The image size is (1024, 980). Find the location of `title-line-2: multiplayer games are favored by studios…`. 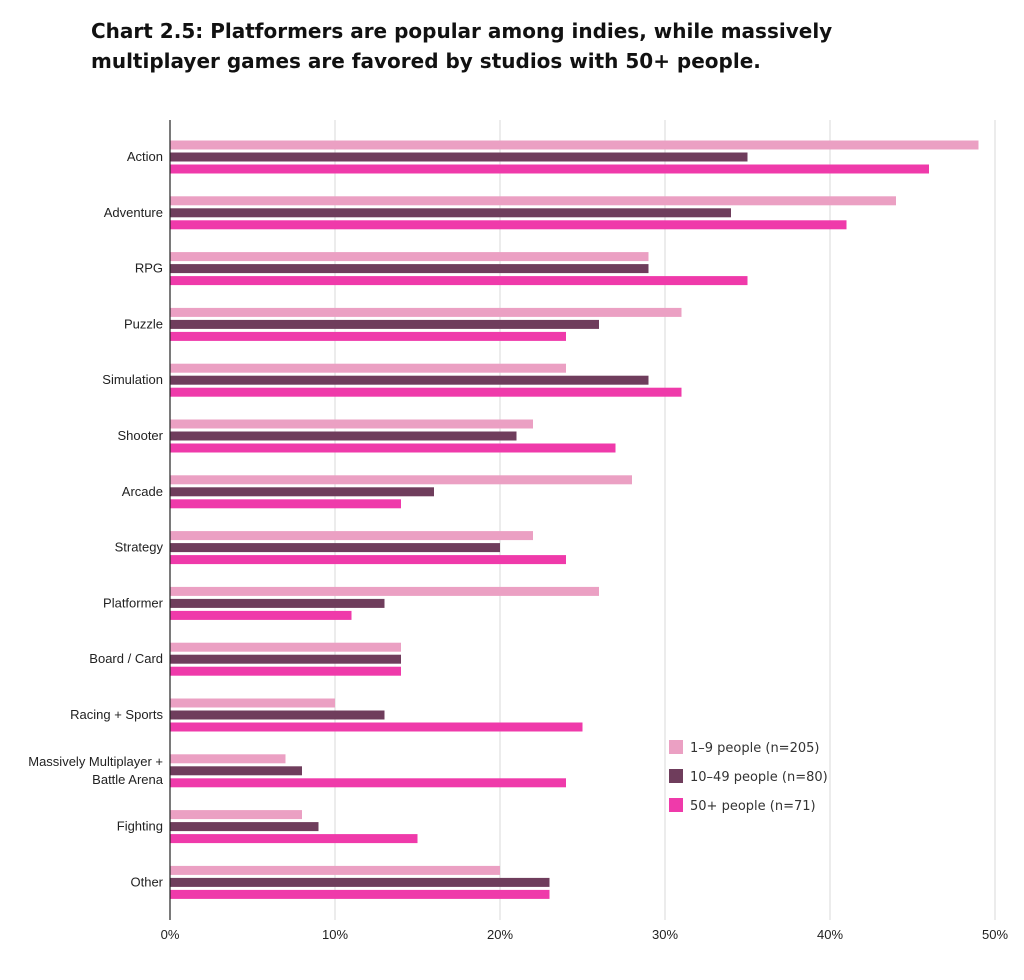

title-line-2: multiplayer games are favored by studios… is located at coordinates (426, 61).